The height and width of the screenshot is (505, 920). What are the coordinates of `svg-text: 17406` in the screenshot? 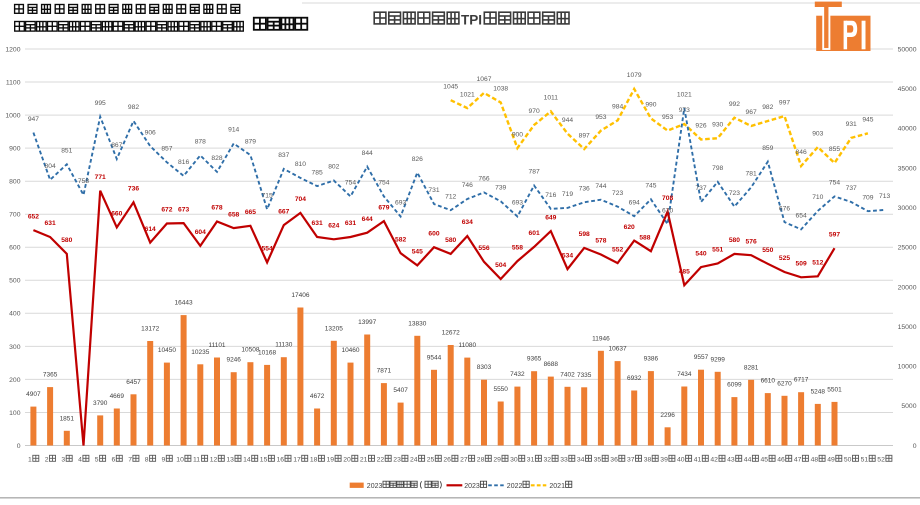 It's located at (300, 295).